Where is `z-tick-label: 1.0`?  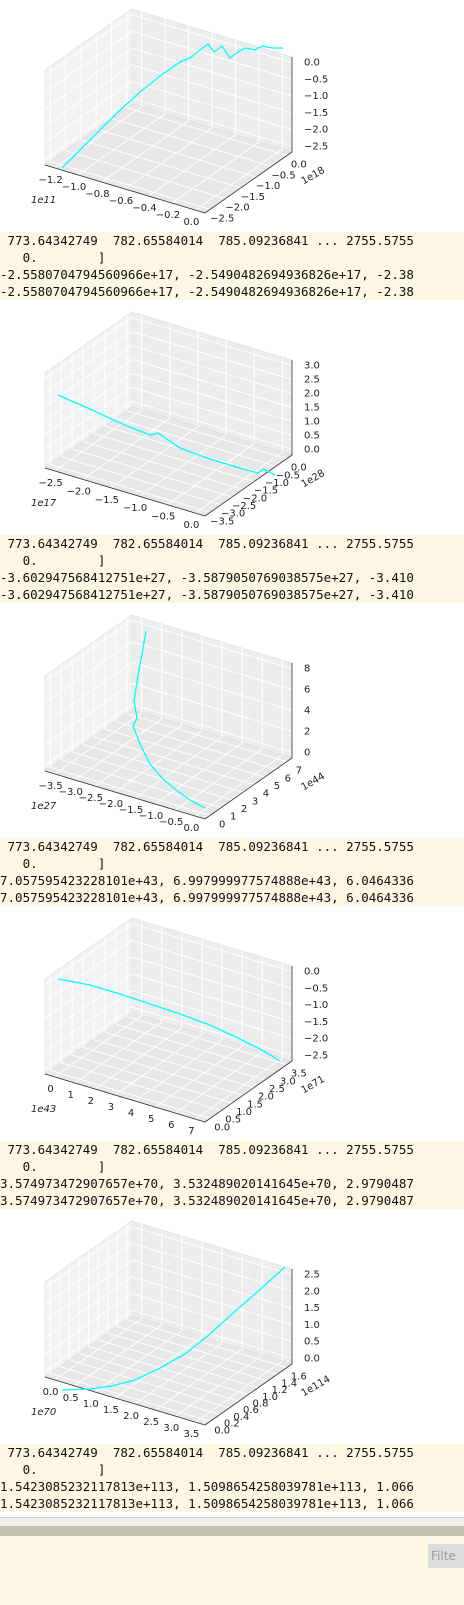
z-tick-label: 1.0 is located at coordinates (312, 1325).